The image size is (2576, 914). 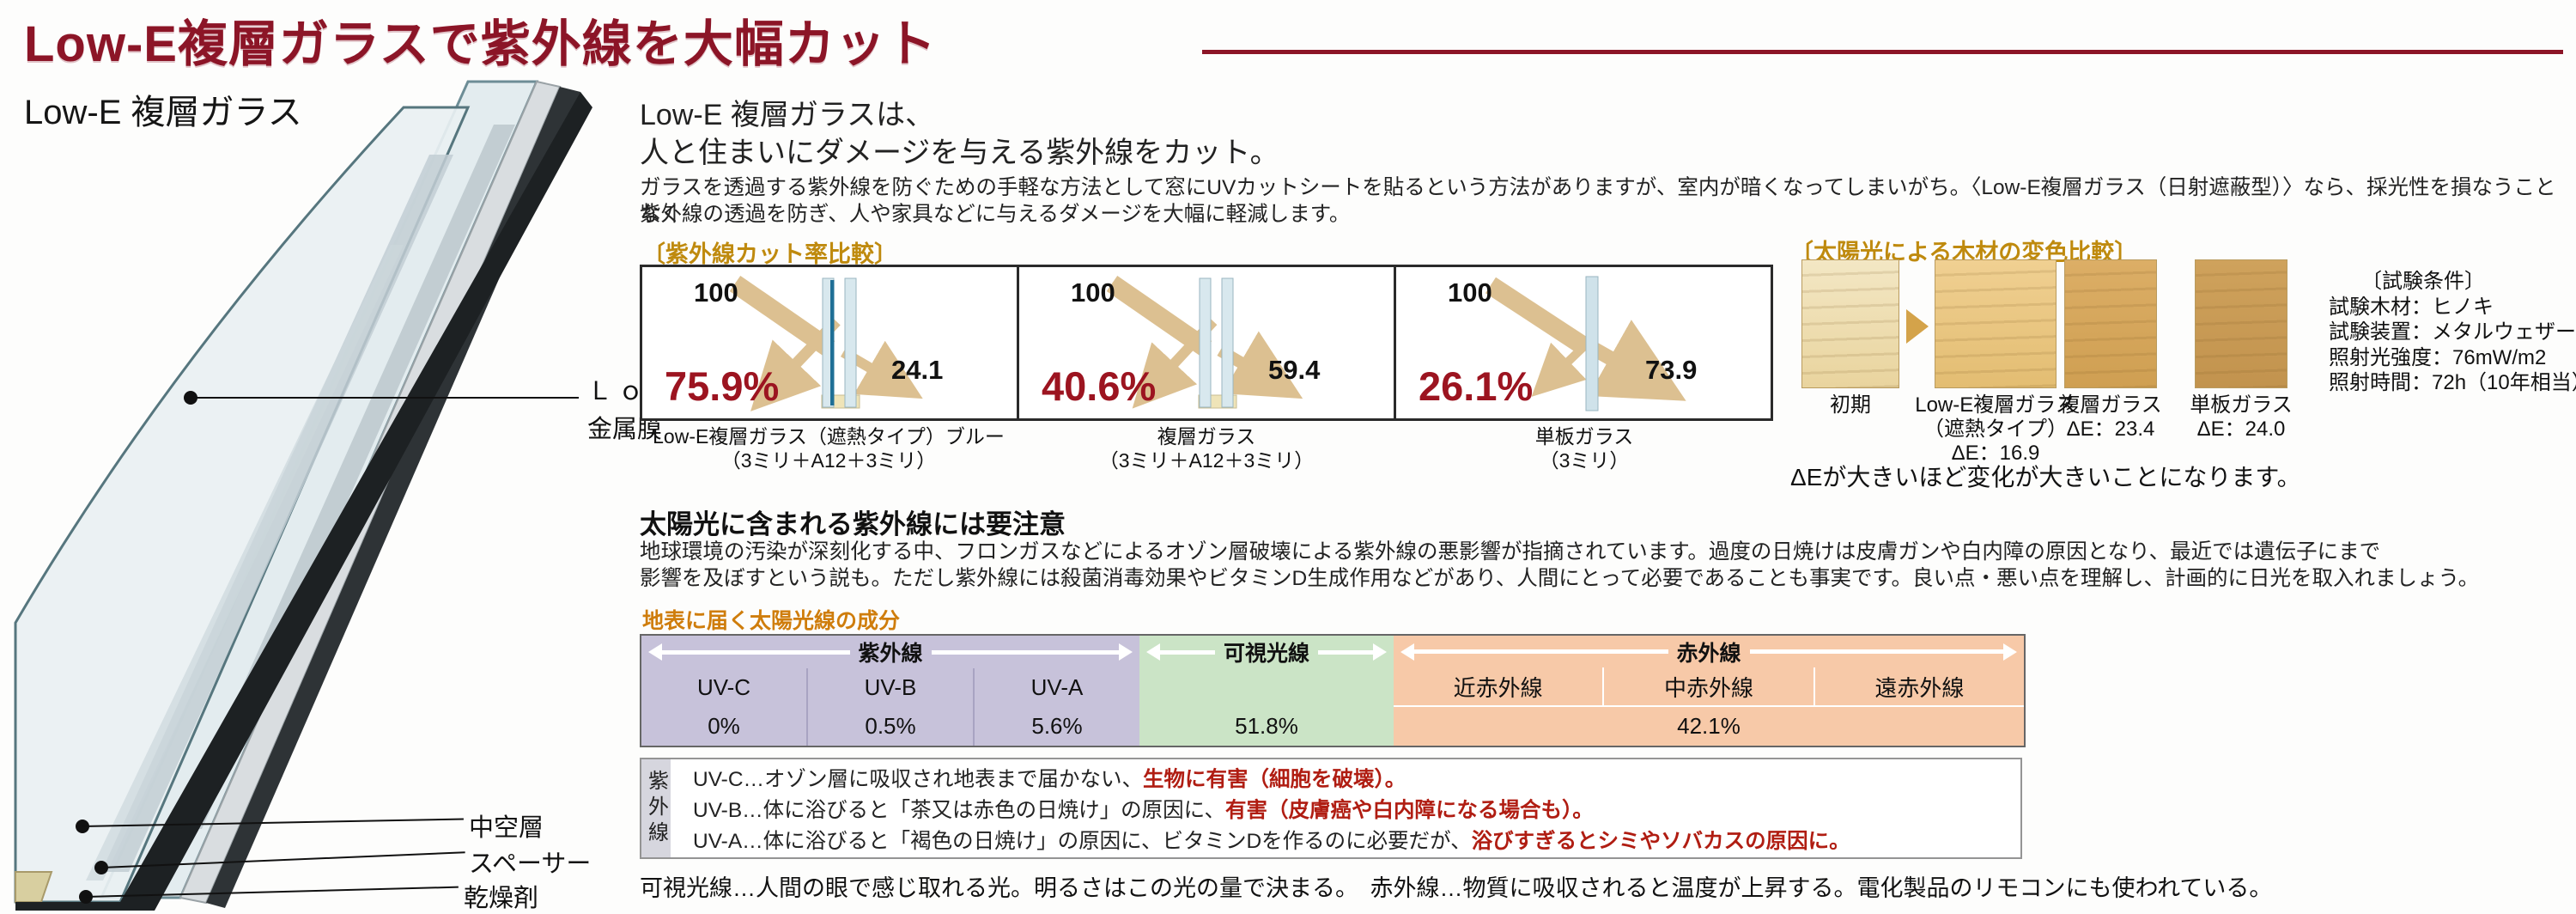 What do you see at coordinates (724, 707) in the screenshot?
I see `uv-col-uvc: UV-C 0%` at bounding box center [724, 707].